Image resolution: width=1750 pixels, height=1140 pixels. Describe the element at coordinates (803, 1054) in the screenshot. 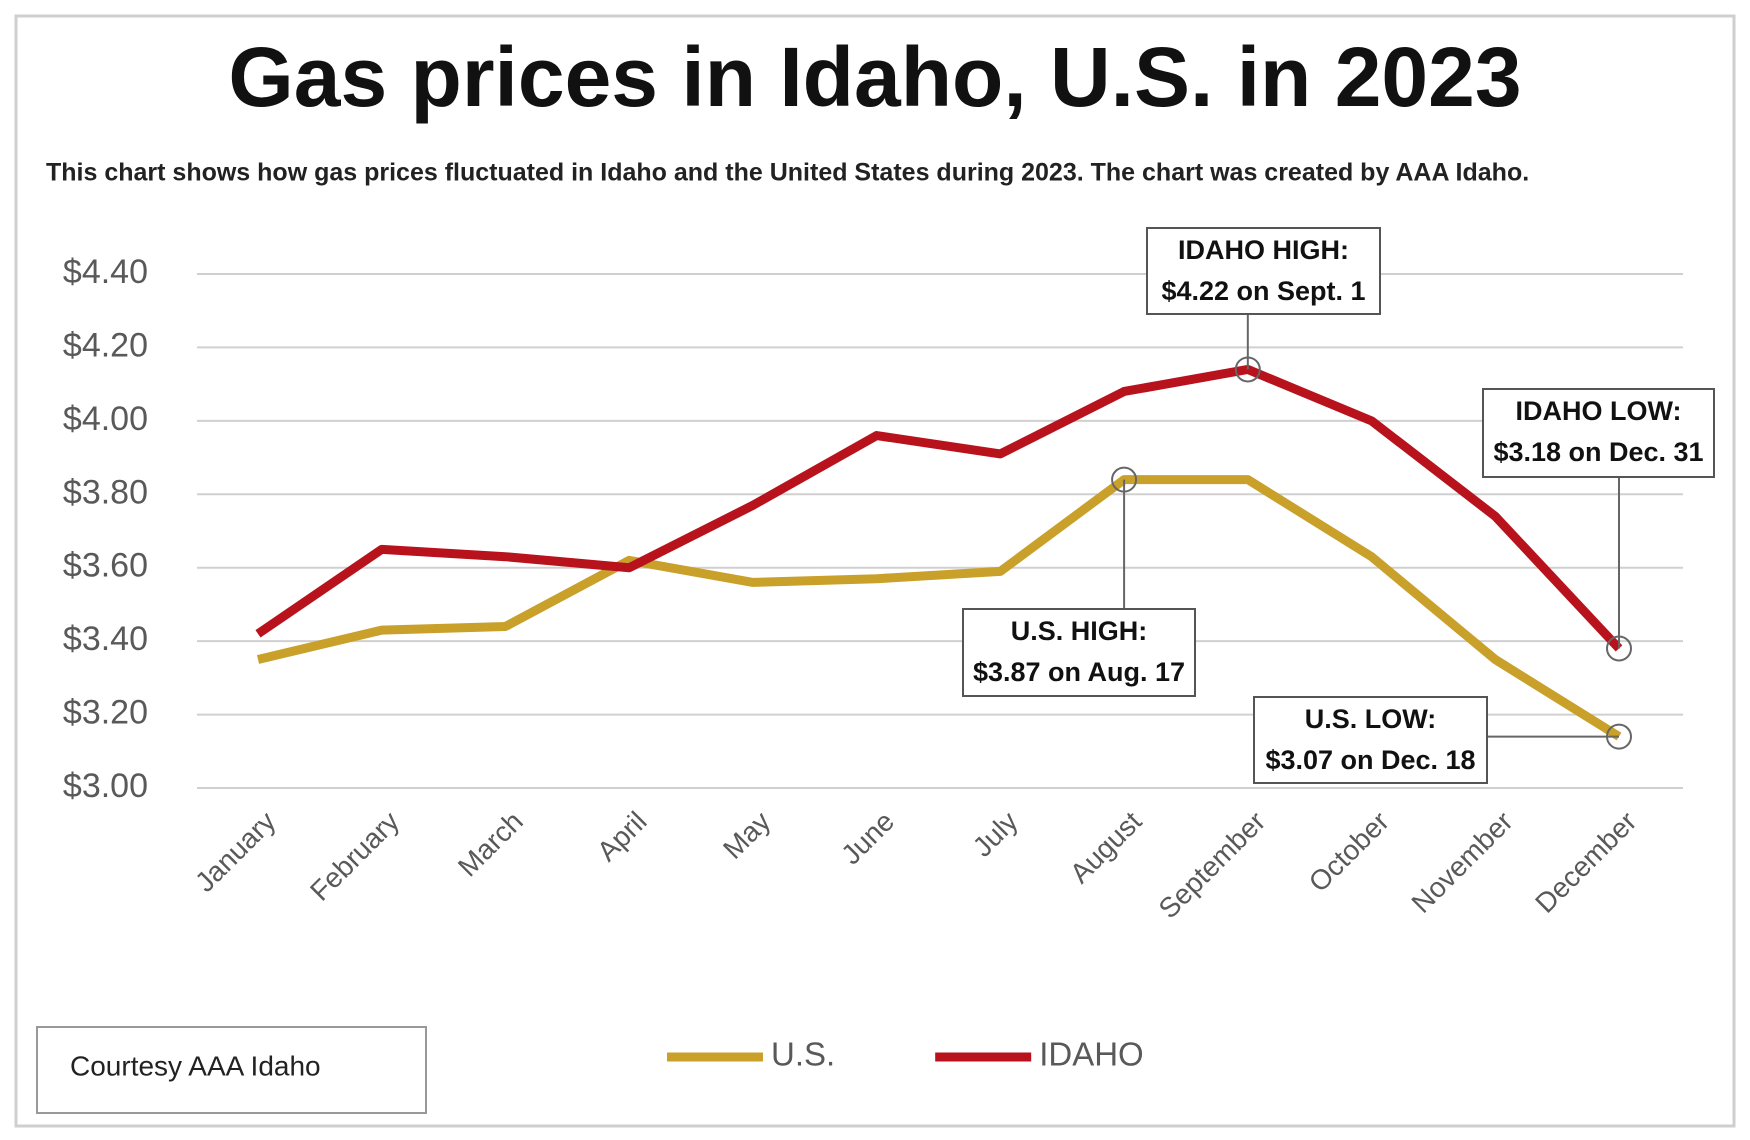

I see `legend-label: U.S.` at that location.